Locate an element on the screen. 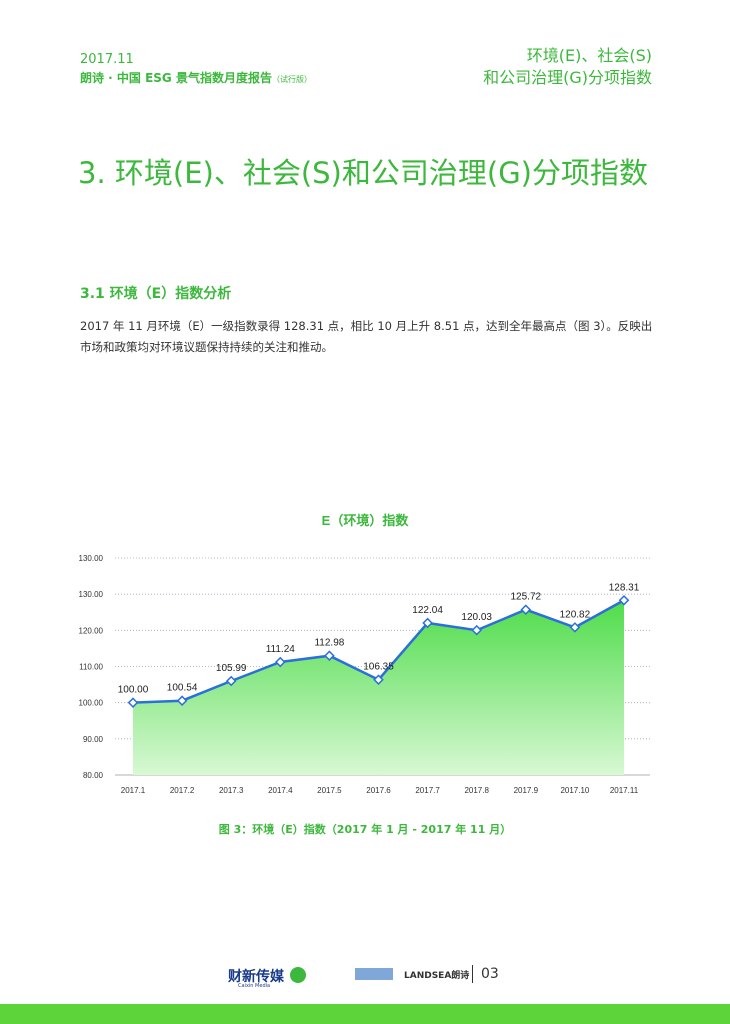 Image resolution: width=730 pixels, height=1024 pixels. caption: 图 3：环境（E）指数（2017 年 1 月 - 2017 年 11 月） is located at coordinates (365, 829).